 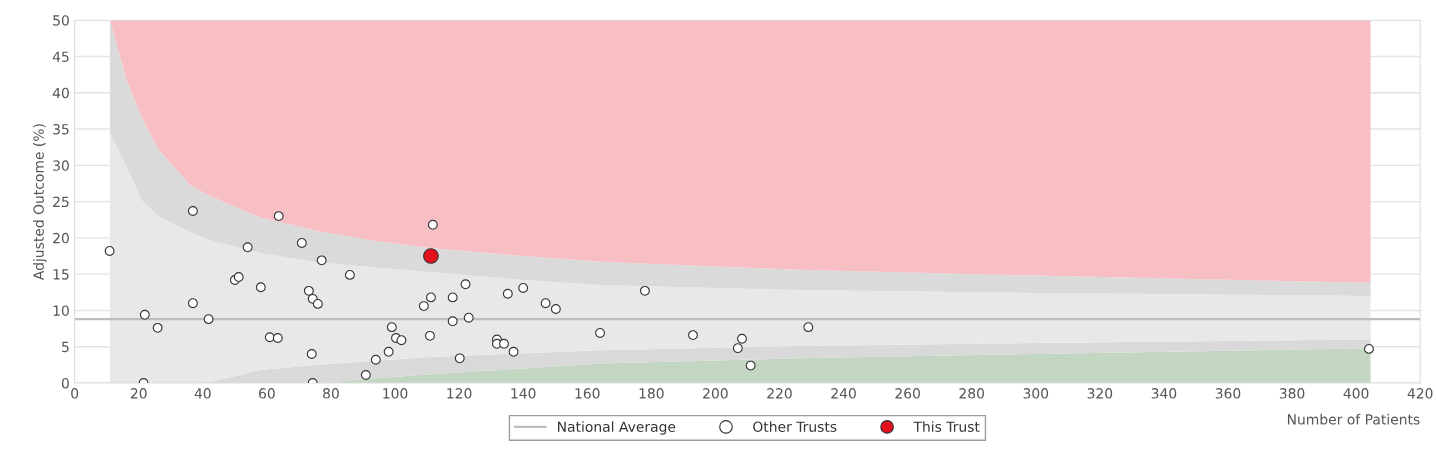 What do you see at coordinates (61, 238) in the screenshot?
I see `y-tick-label: 20` at bounding box center [61, 238].